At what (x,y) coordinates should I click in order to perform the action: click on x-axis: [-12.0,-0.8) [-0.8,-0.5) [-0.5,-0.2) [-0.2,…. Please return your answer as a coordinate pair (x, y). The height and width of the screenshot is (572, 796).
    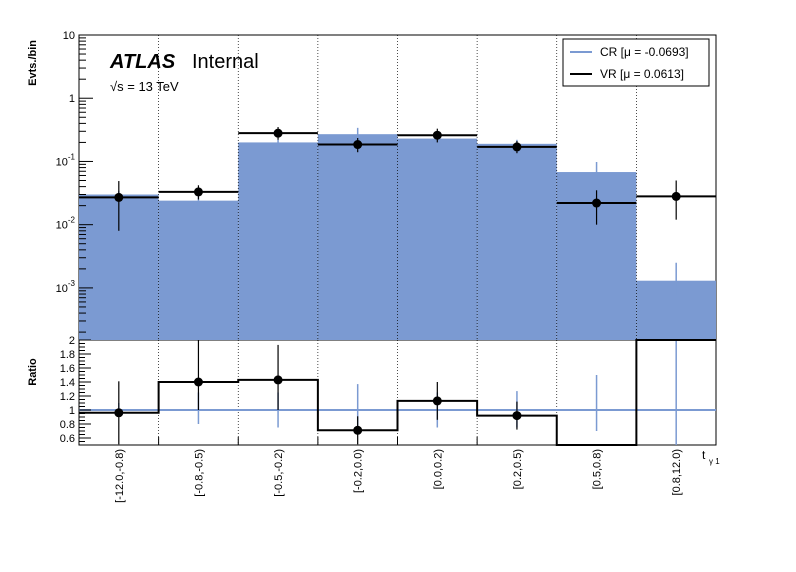
    Looking at the image, I should click on (397, 470).